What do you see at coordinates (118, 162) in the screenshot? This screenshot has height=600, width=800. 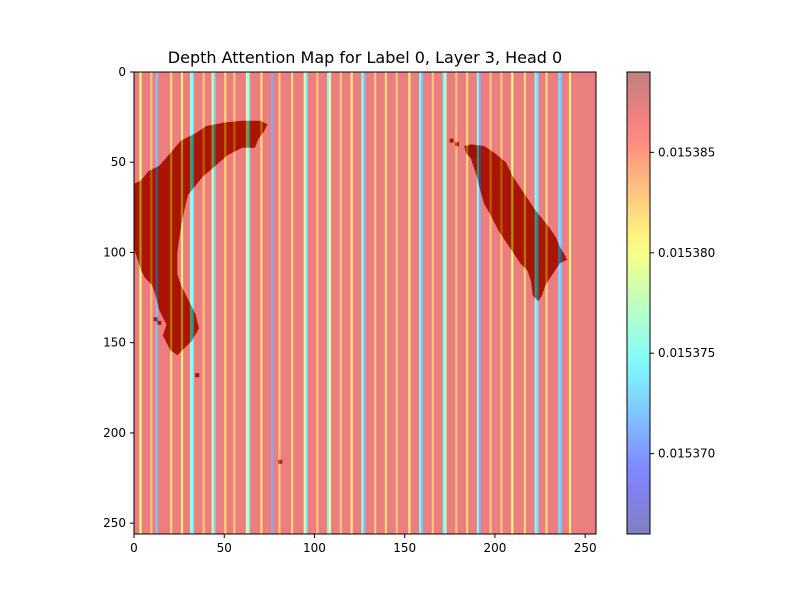 I see `y-tick-label: 50` at bounding box center [118, 162].